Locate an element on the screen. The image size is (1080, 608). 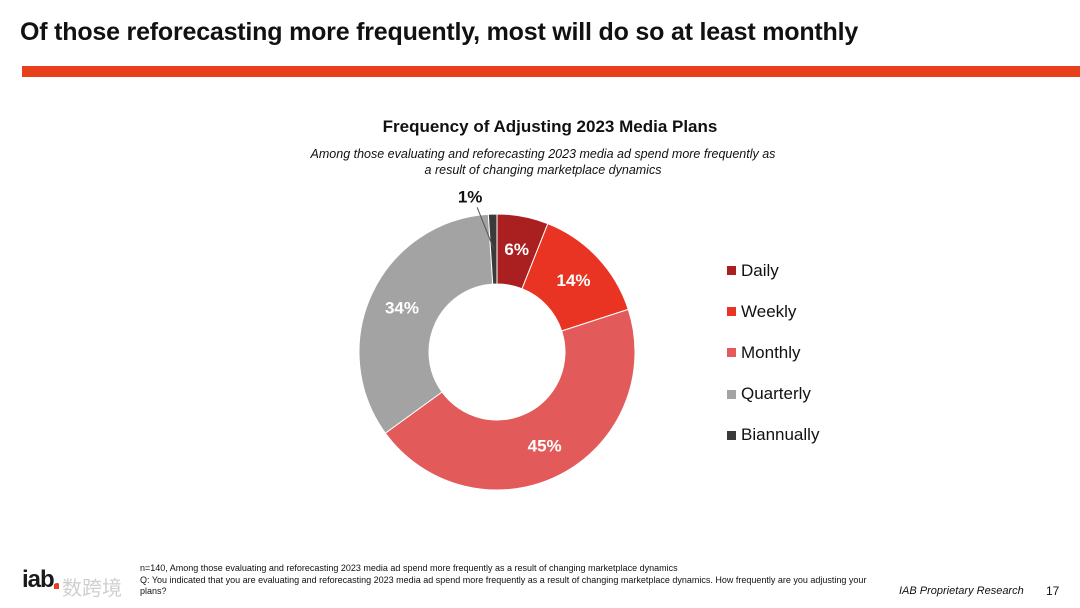
data-label-weekly: 14% is located at coordinates (574, 280).